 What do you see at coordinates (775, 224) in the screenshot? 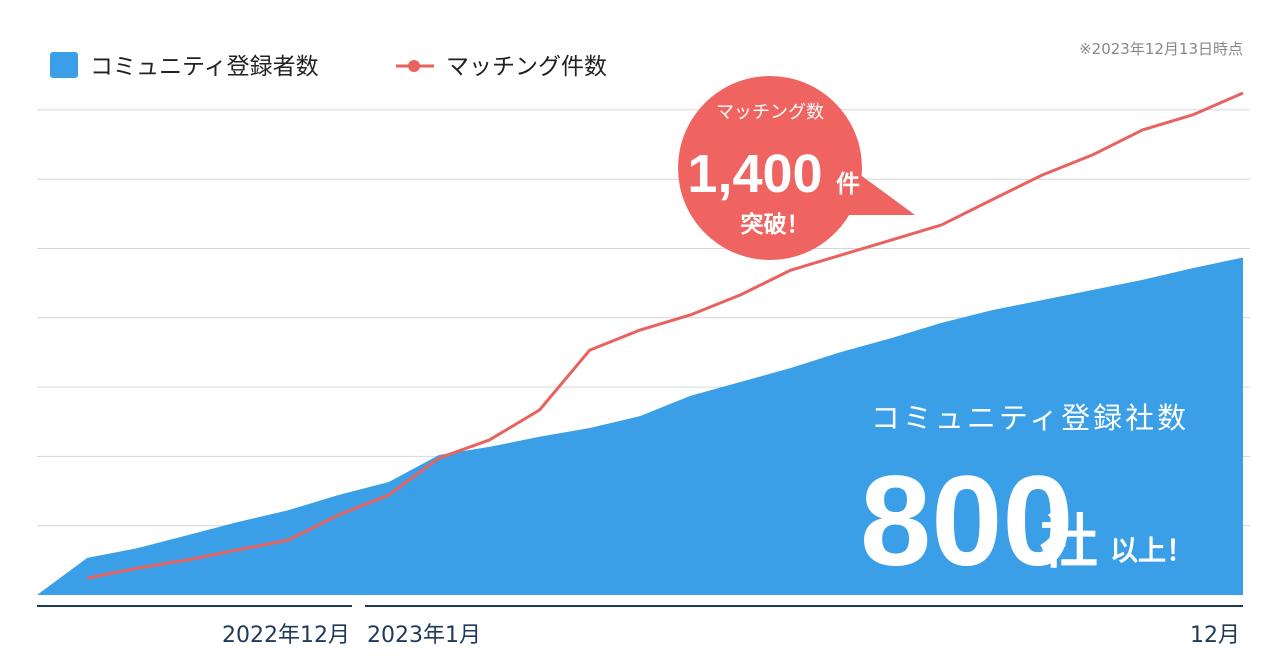
I see `callout-suffix: 突破！` at bounding box center [775, 224].